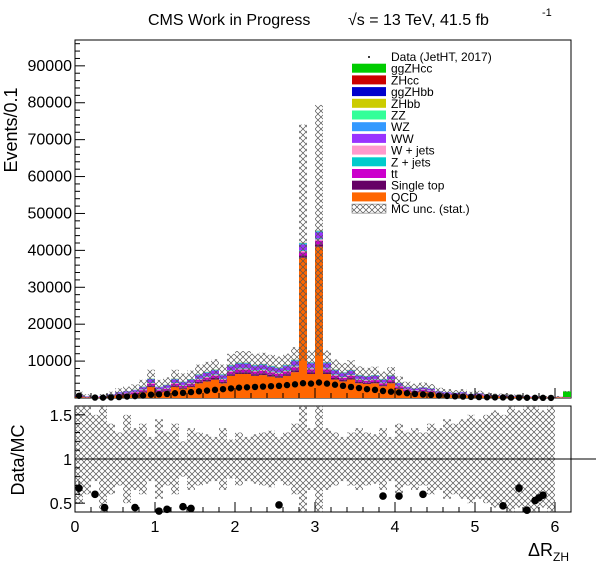 The width and height of the screenshot is (596, 572). What do you see at coordinates (430, 209) in the screenshot?
I see `legend-label: MC unc. (stat.)` at bounding box center [430, 209].